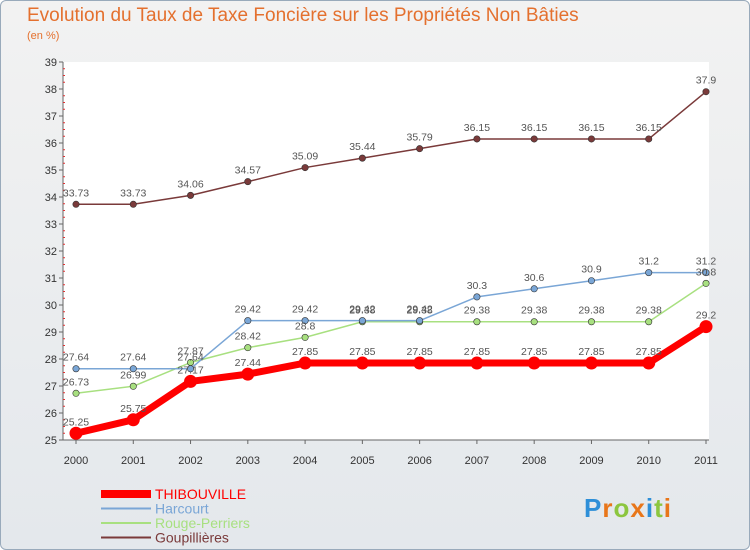 The image size is (750, 550). I want to click on y-tick-label: 30, so click(51, 306).